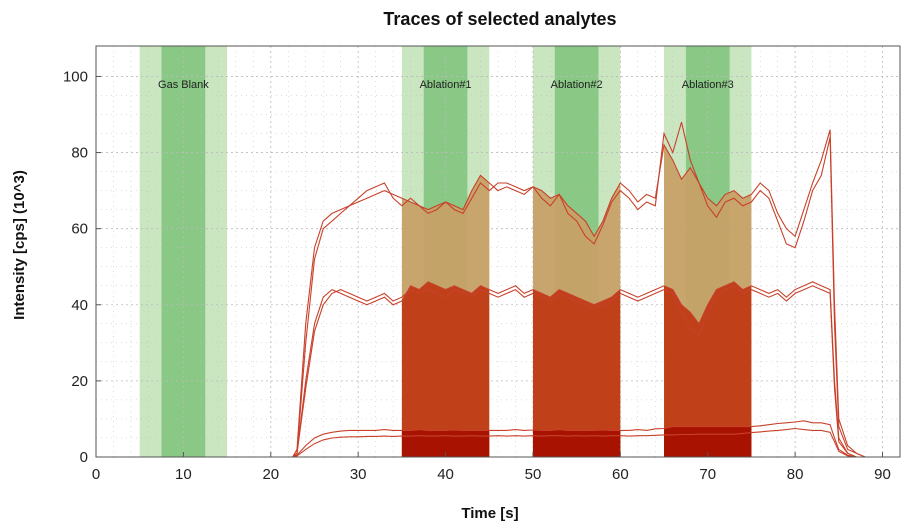 This screenshot has width=909, height=525. What do you see at coordinates (358, 474) in the screenshot?
I see `x-tick-label: 30` at bounding box center [358, 474].